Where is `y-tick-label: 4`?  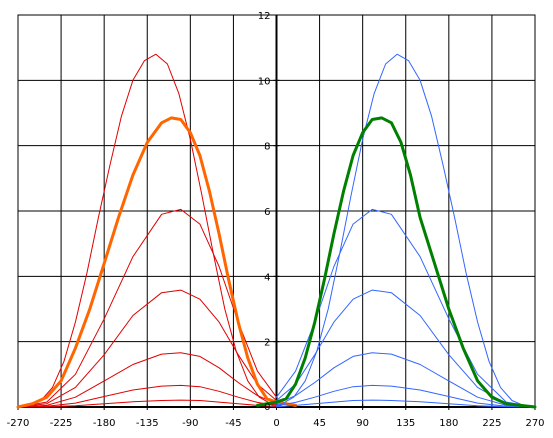
y-tick-label: 4 is located at coordinates (267, 277).